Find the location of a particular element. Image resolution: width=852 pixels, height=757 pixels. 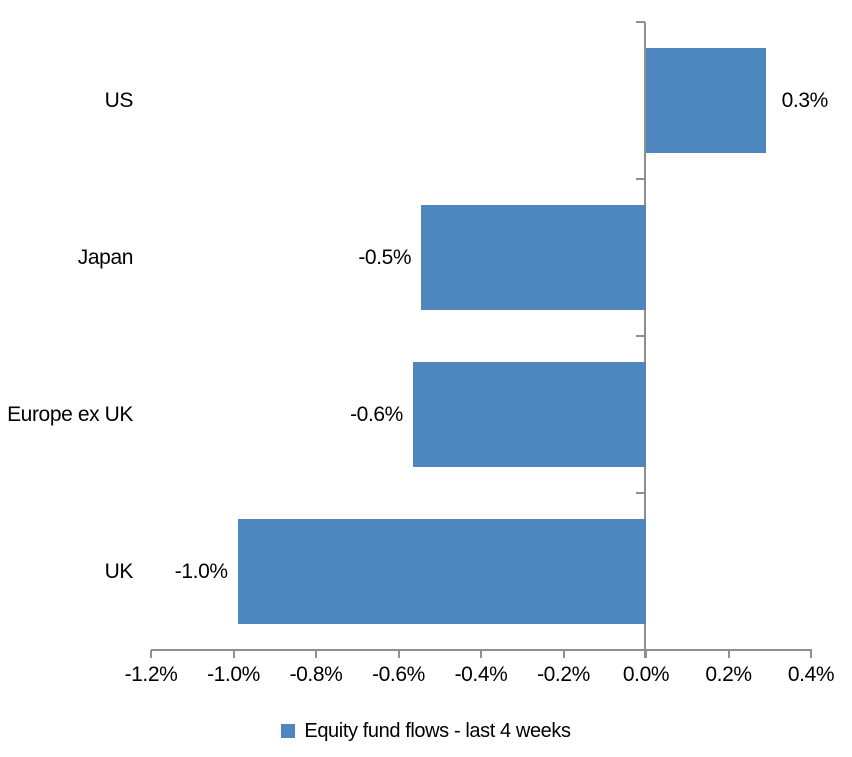

category-axis-line is located at coordinates (645, 340).